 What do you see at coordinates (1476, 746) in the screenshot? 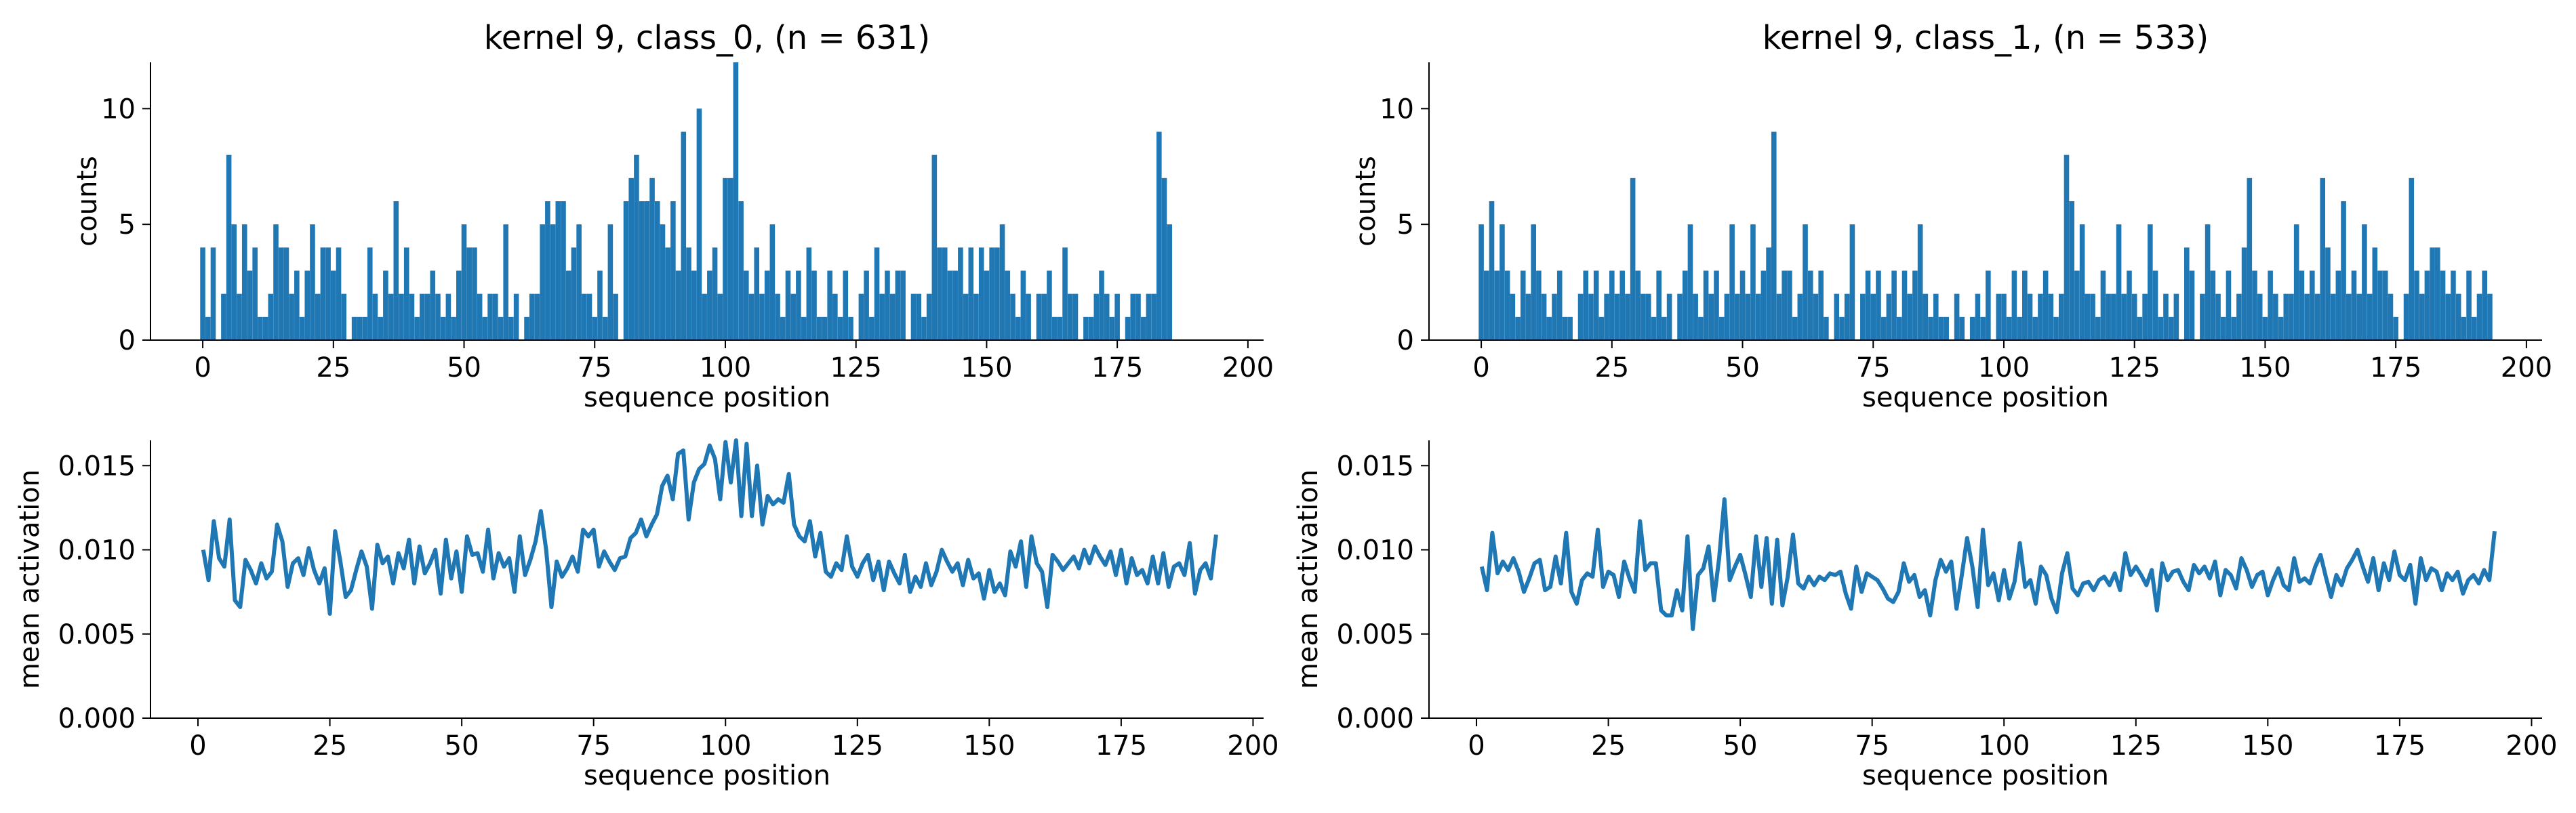
I see `x-tick-label: 0` at bounding box center [1476, 746].